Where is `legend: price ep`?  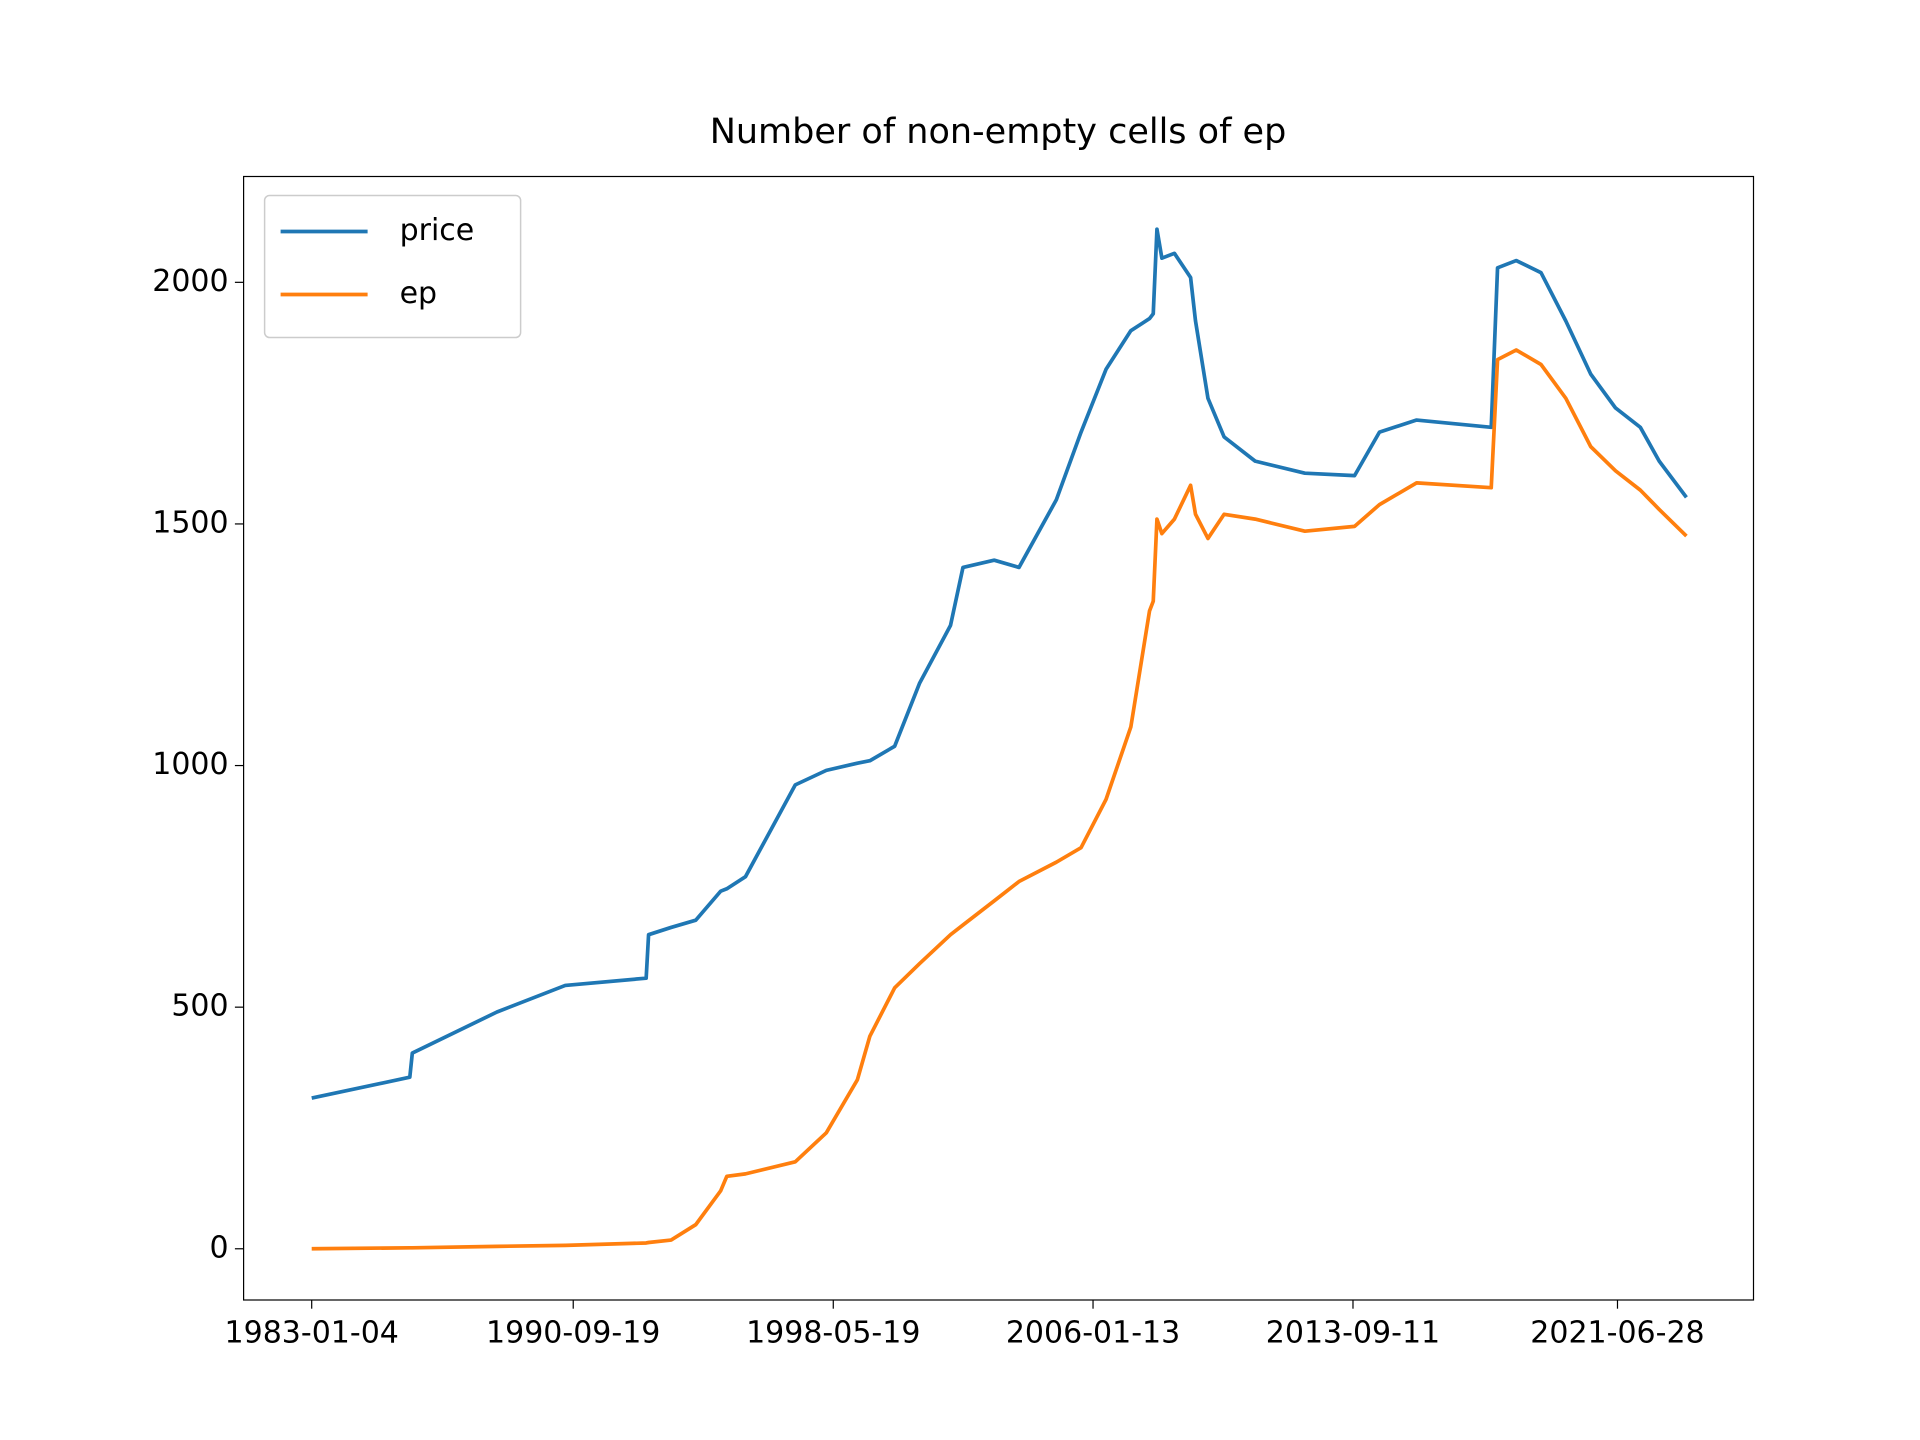
legend: price ep is located at coordinates (392, 266).